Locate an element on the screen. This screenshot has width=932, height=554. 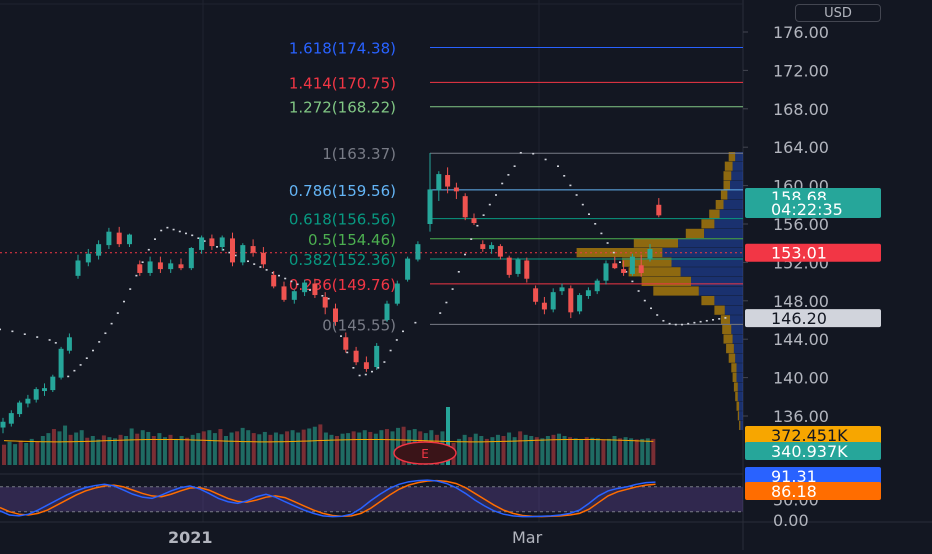
price-tag: 04:22:35 is located at coordinates (813, 209).